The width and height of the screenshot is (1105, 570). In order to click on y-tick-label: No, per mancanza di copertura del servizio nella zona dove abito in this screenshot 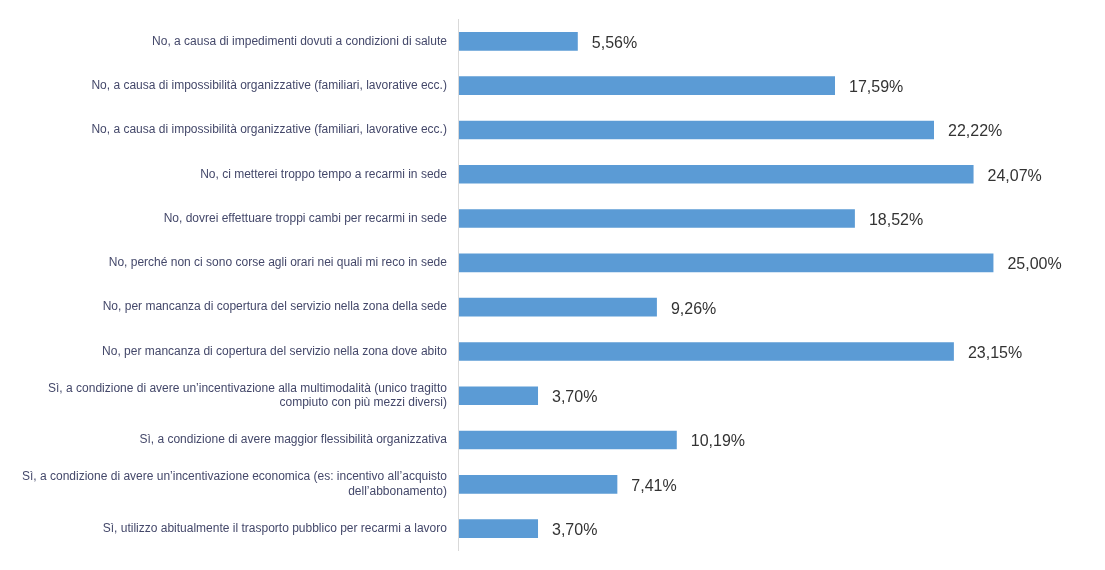, I will do `click(275, 350)`.